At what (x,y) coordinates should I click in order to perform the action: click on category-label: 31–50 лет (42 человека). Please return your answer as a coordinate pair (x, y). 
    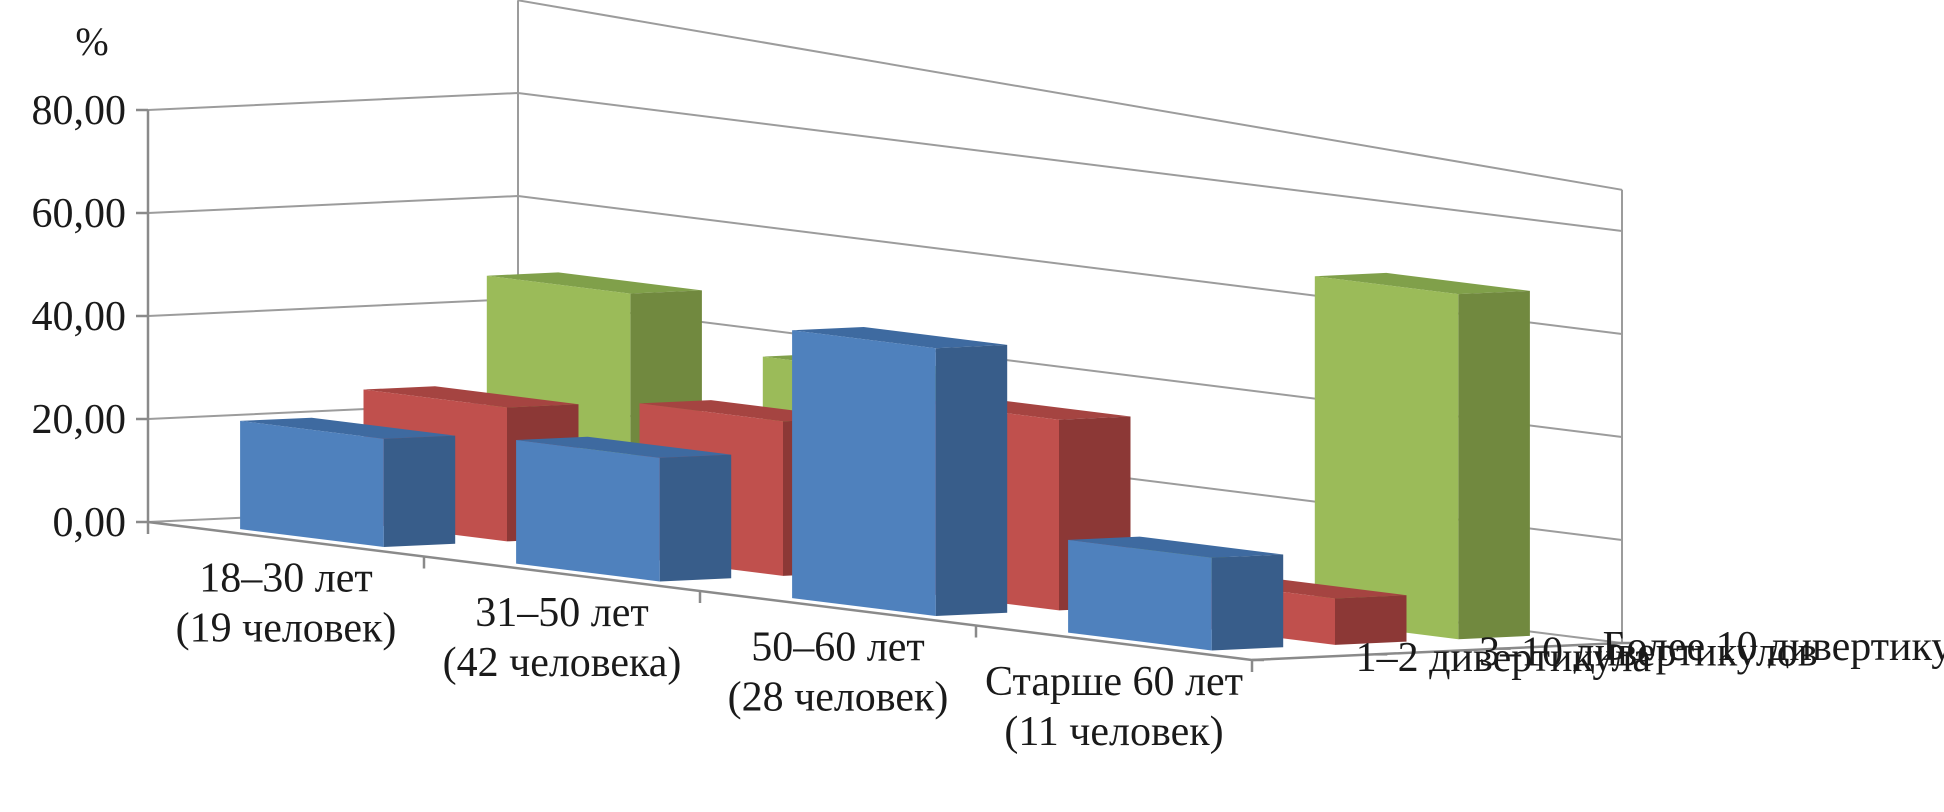
    Looking at the image, I should click on (562, 638).